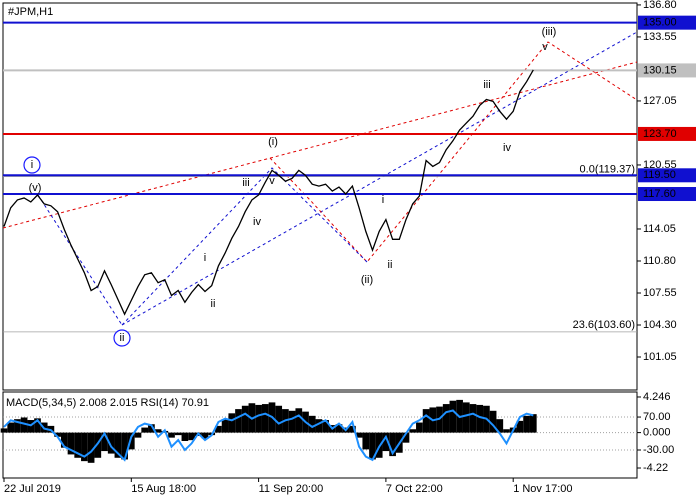 The image size is (700, 500). I want to click on wave-label: v, so click(272, 181).